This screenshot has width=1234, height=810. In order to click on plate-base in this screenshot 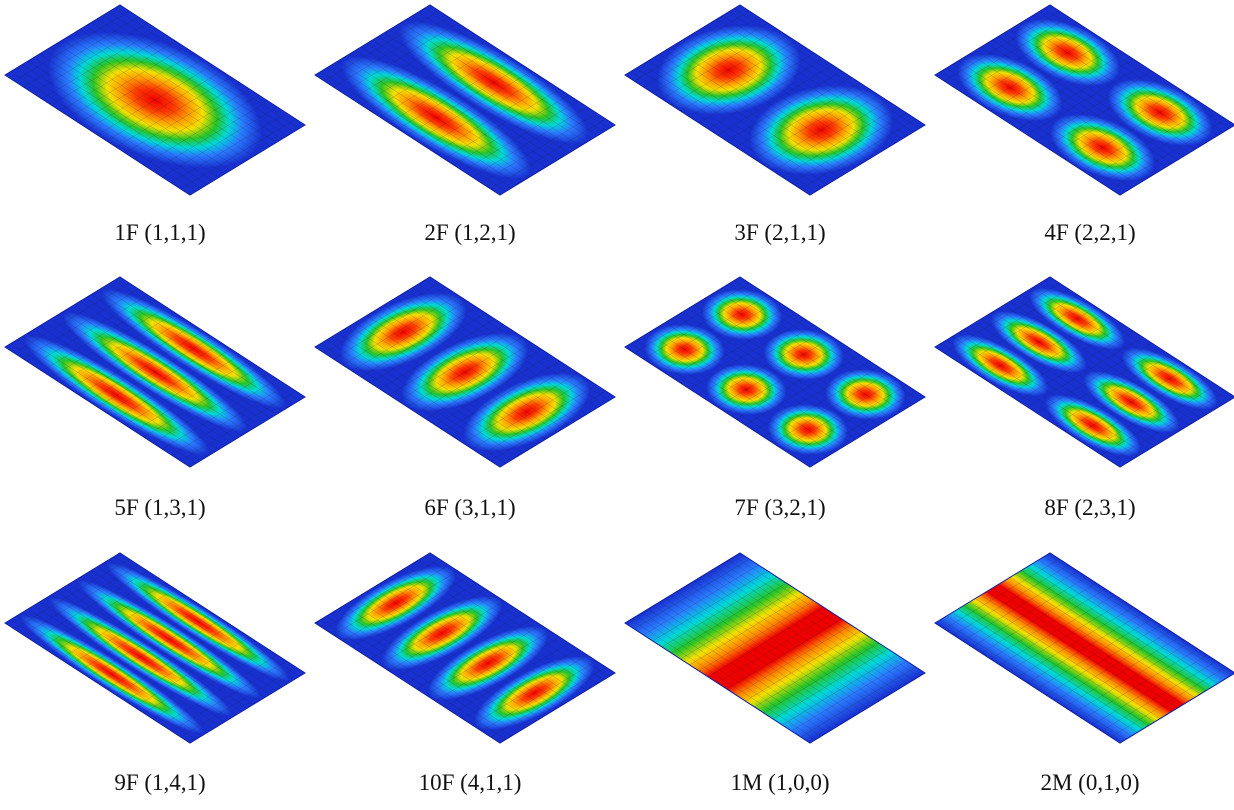, I will do `click(775, 372)`.